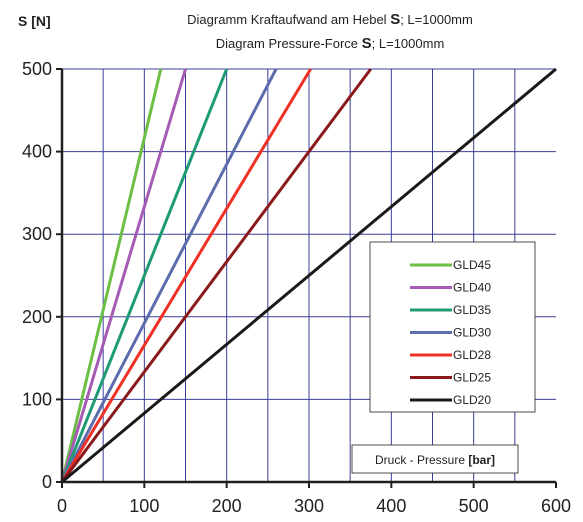 The height and width of the screenshot is (522, 583). Describe the element at coordinates (481, 460) in the screenshot. I see `x-axis-label-unit: [bar]` at that location.